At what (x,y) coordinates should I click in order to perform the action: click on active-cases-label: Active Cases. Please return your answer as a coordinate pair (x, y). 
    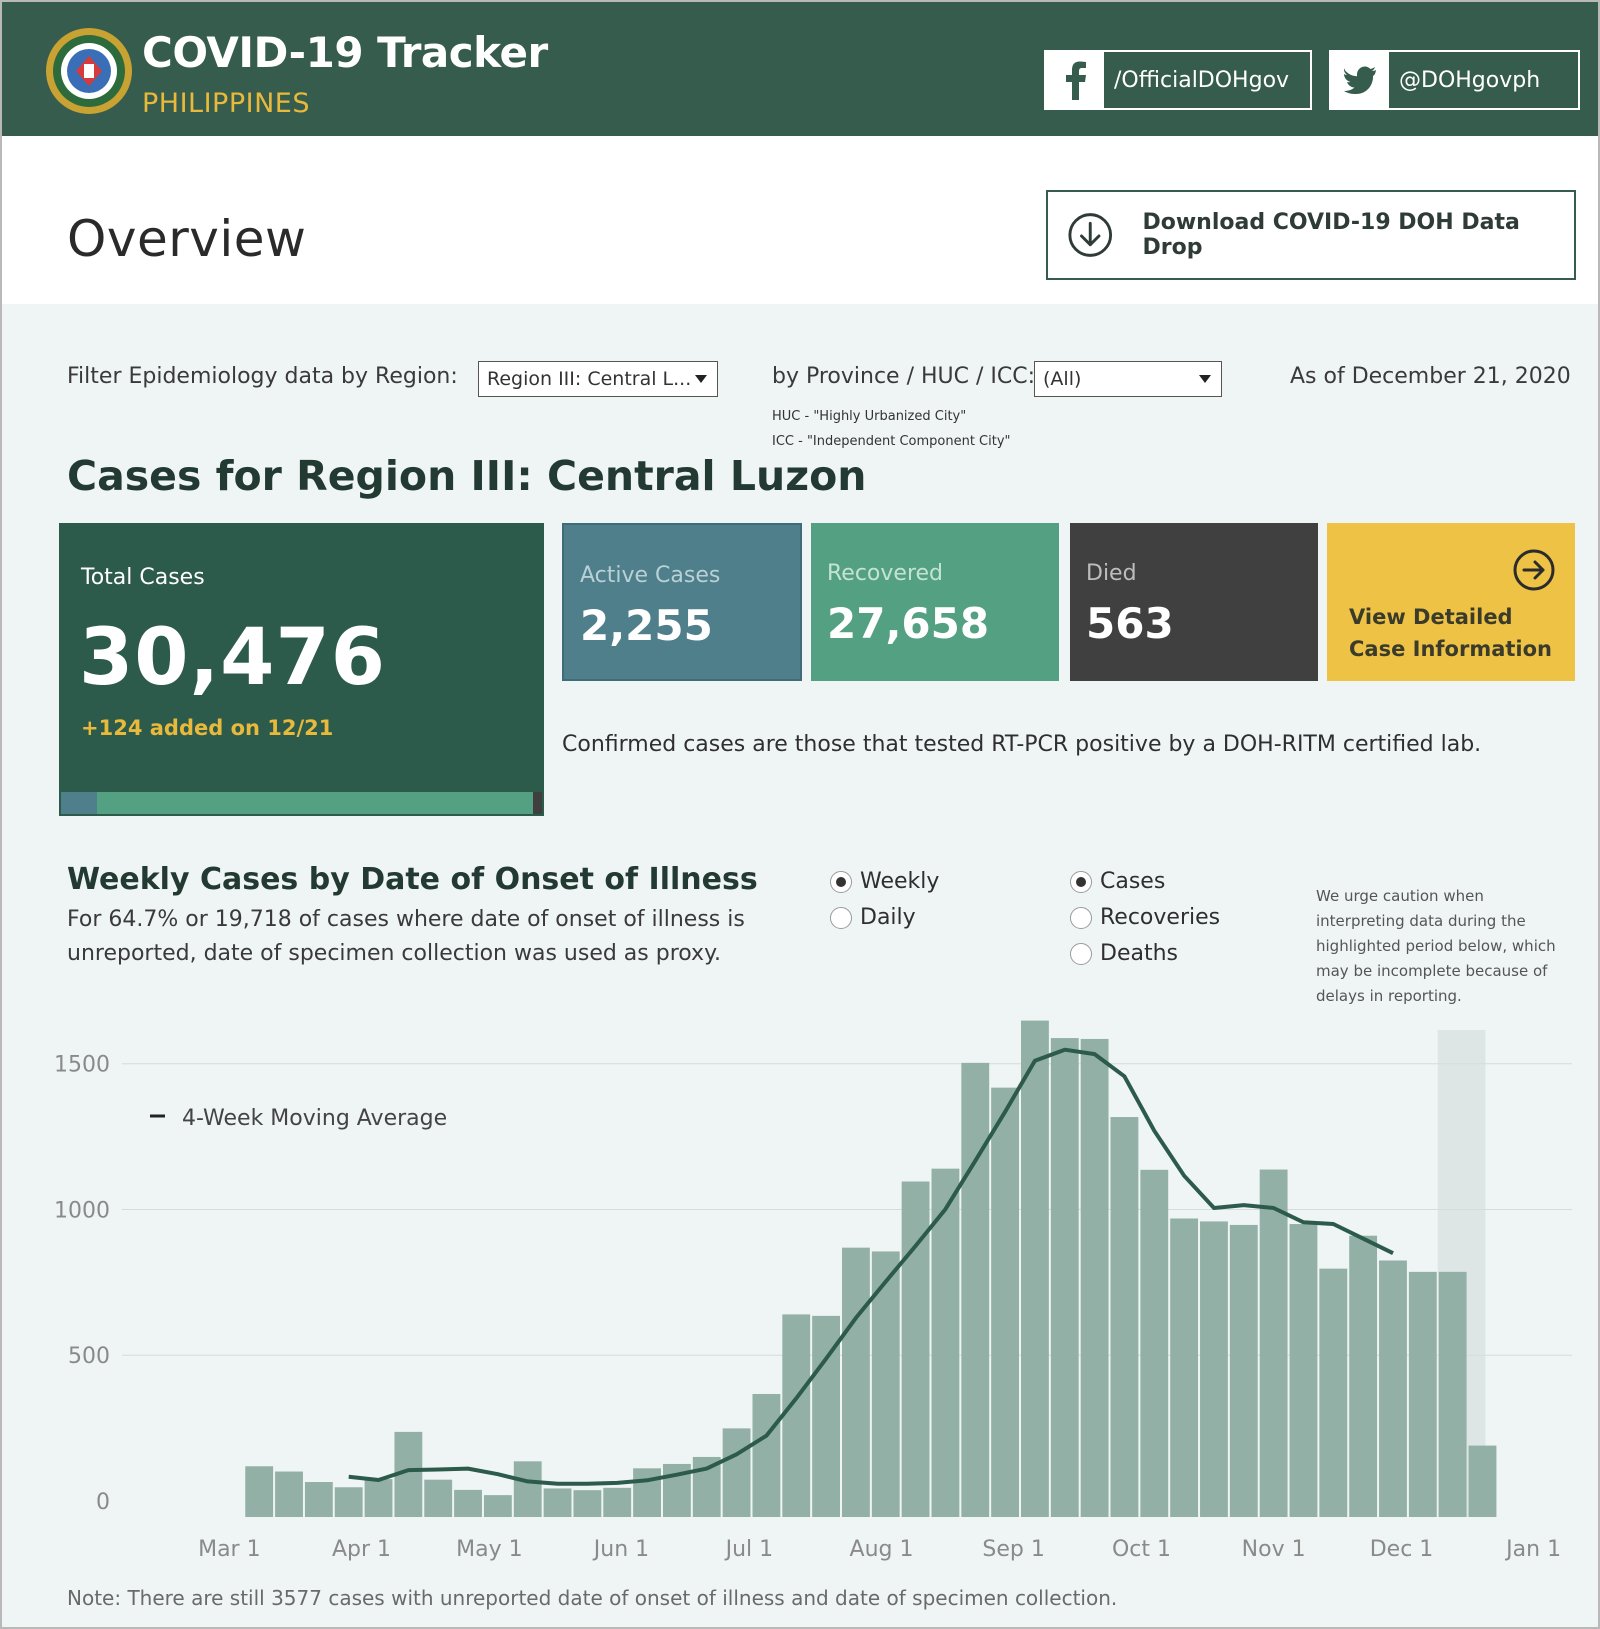
    Looking at the image, I should click on (650, 575).